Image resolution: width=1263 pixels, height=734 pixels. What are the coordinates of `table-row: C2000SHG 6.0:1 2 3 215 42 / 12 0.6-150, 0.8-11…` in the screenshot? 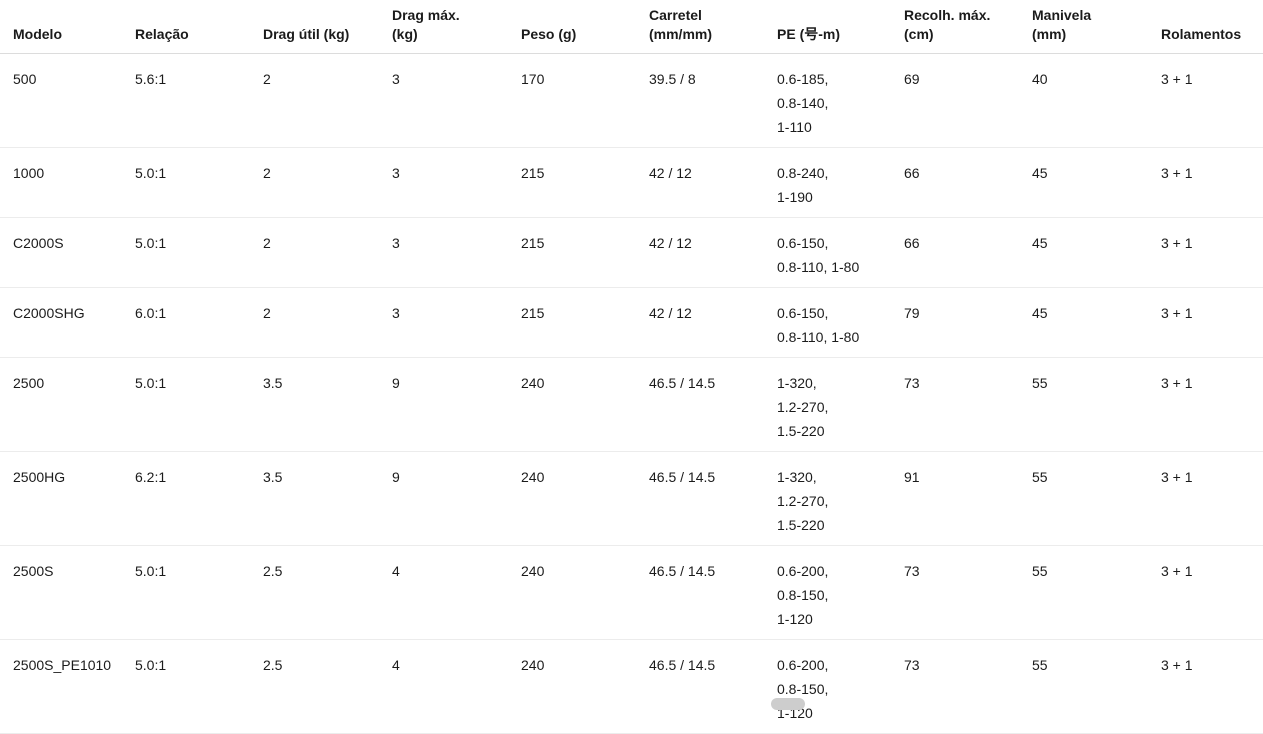 It's located at (631, 322).